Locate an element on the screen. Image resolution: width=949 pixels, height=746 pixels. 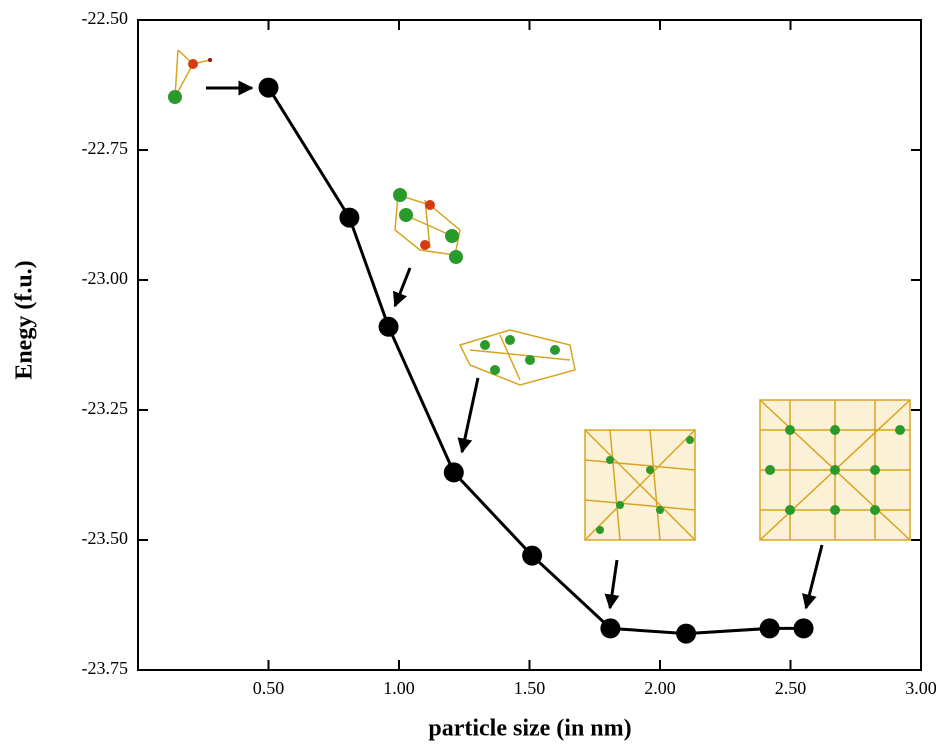
x-tick-label: 3.00 is located at coordinates (921, 688).